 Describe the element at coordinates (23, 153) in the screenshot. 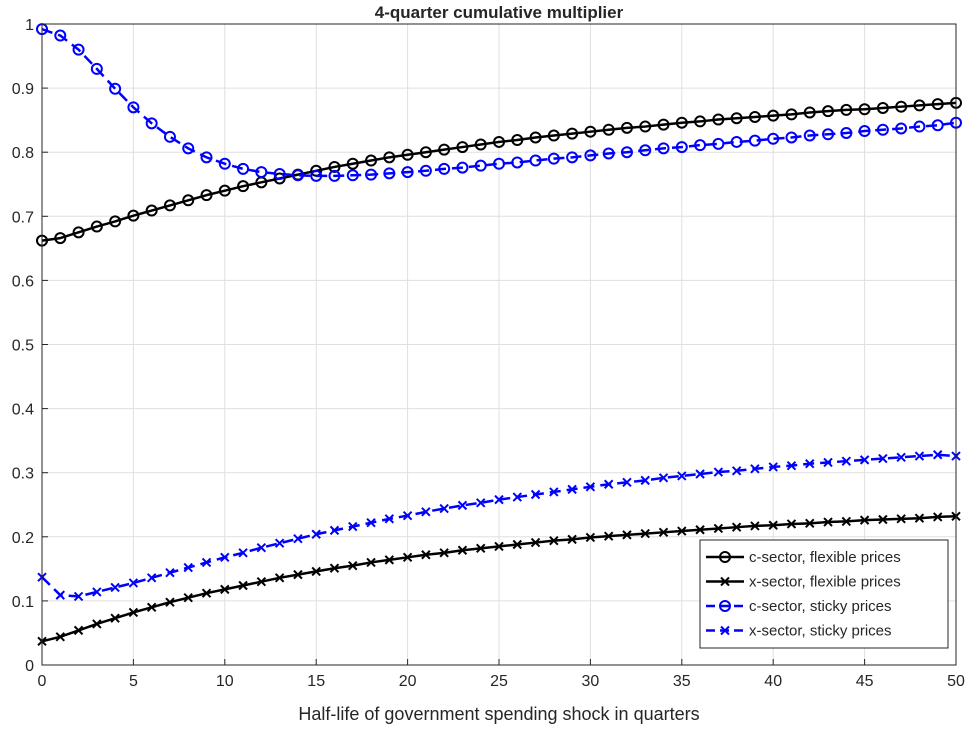

I see `y-tick-label: 0.8` at that location.